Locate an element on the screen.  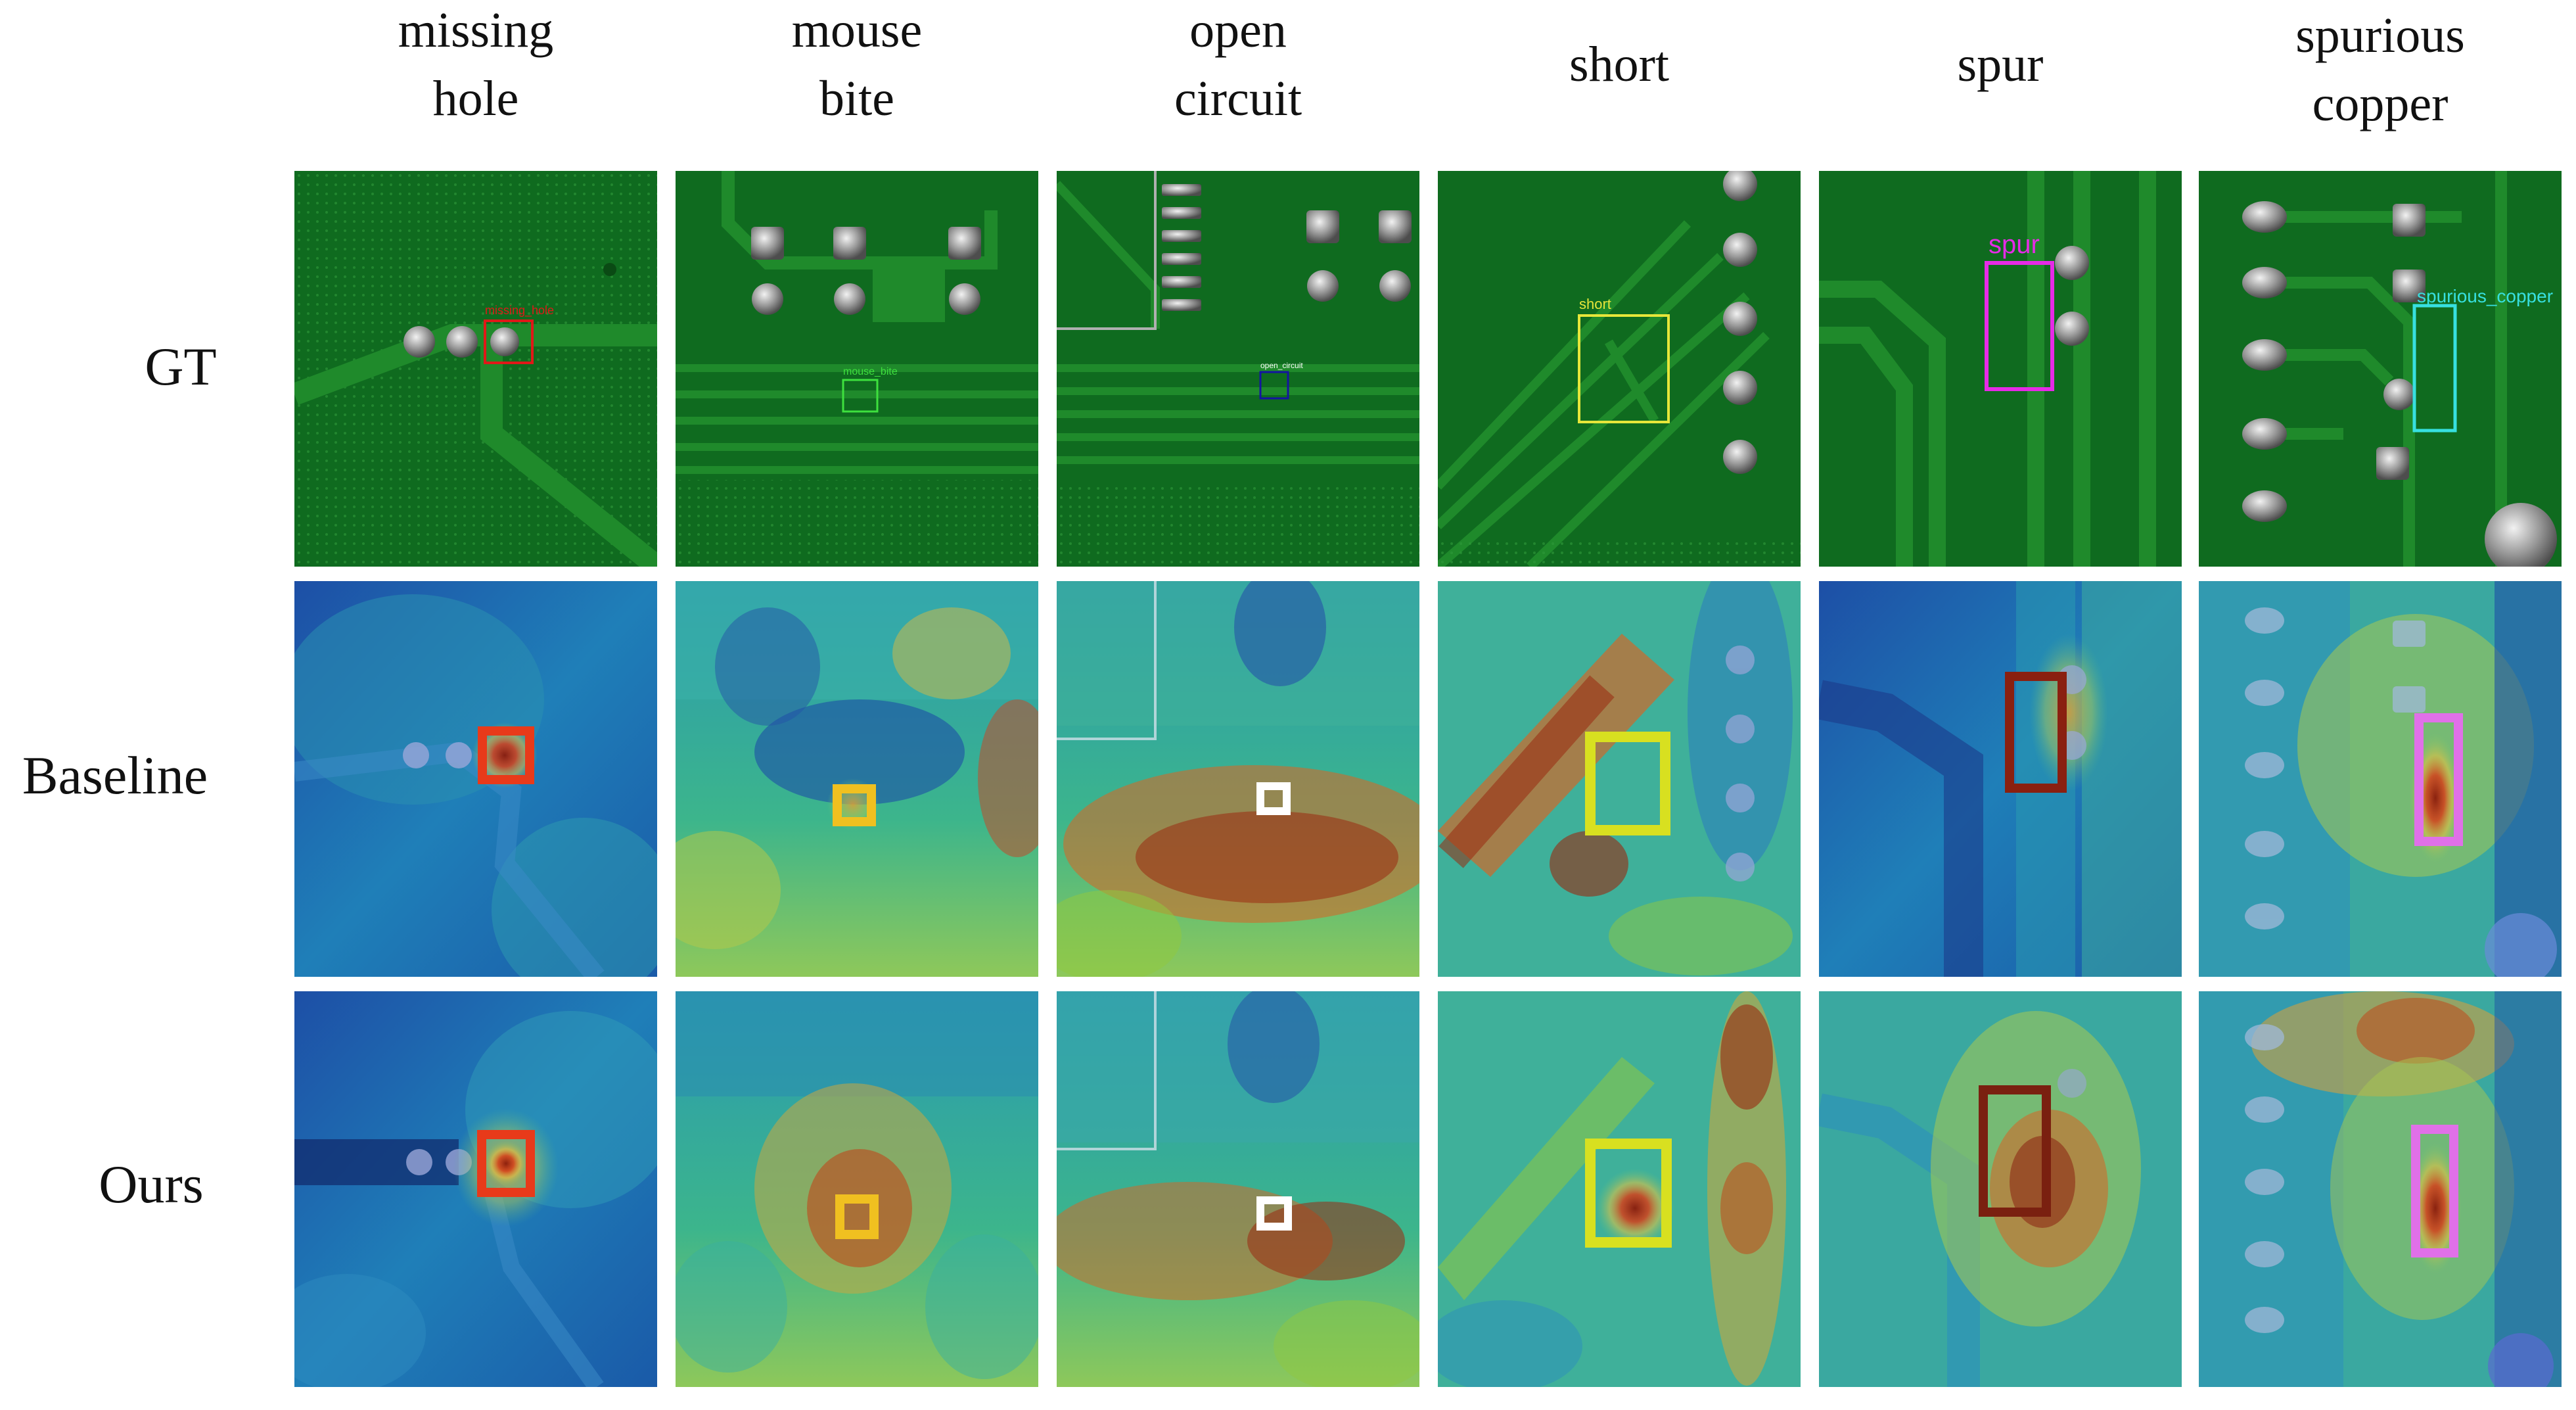
baseline-short-heatmap is located at coordinates (1619, 779).